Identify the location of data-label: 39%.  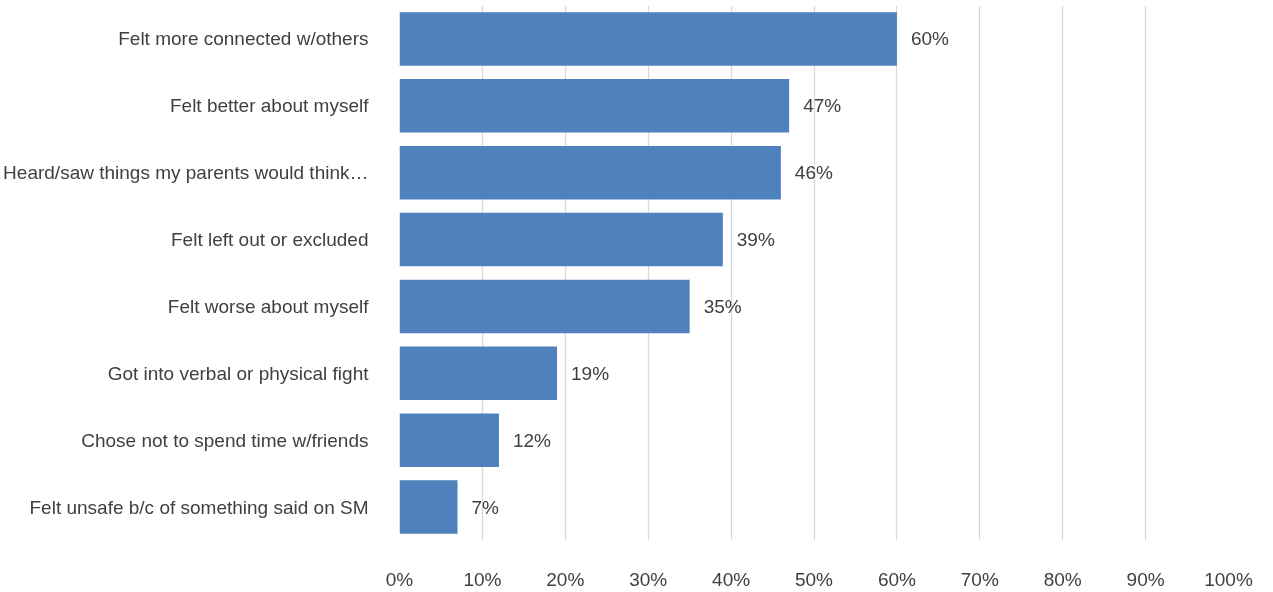
(755, 240).